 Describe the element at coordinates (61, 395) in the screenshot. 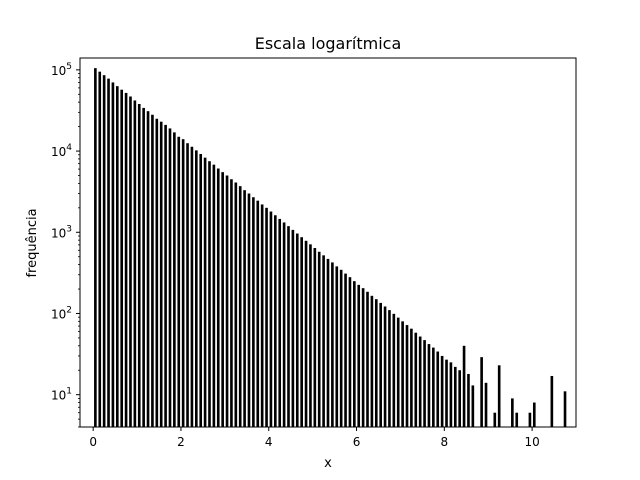

I see `y-tick-label: 10¹` at that location.